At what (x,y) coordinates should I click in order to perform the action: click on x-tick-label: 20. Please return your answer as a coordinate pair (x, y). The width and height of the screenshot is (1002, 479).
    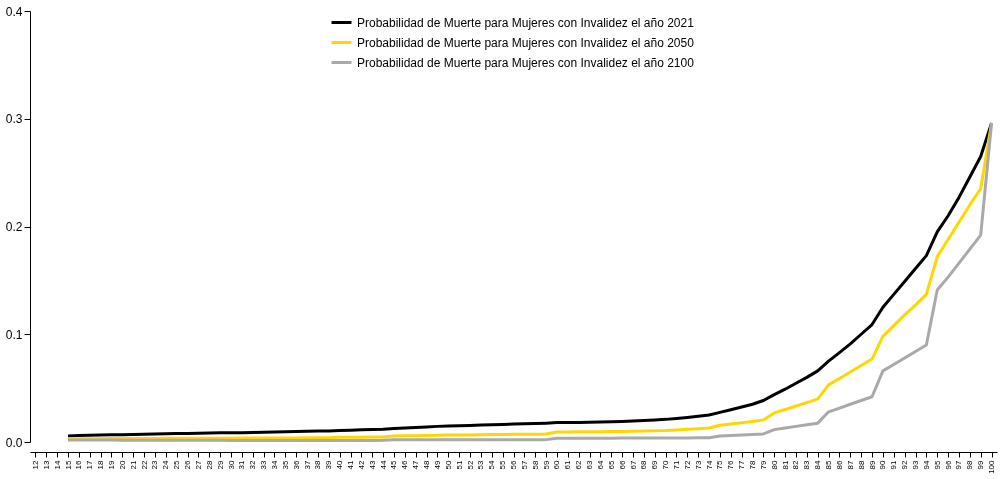
    Looking at the image, I should click on (122, 464).